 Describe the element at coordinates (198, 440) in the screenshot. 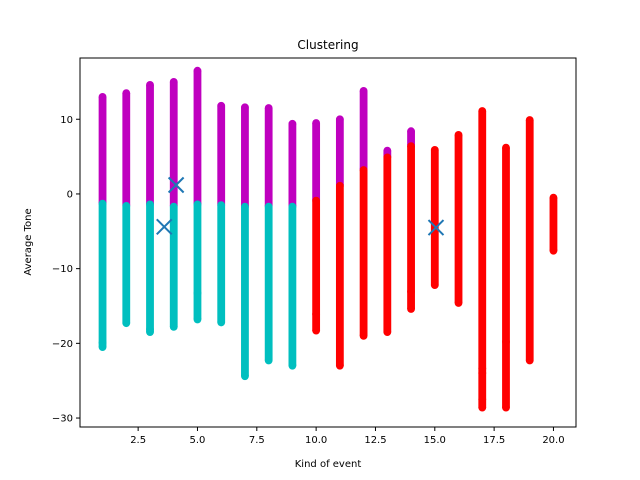

I see `x-tick-label: 5.0` at that location.